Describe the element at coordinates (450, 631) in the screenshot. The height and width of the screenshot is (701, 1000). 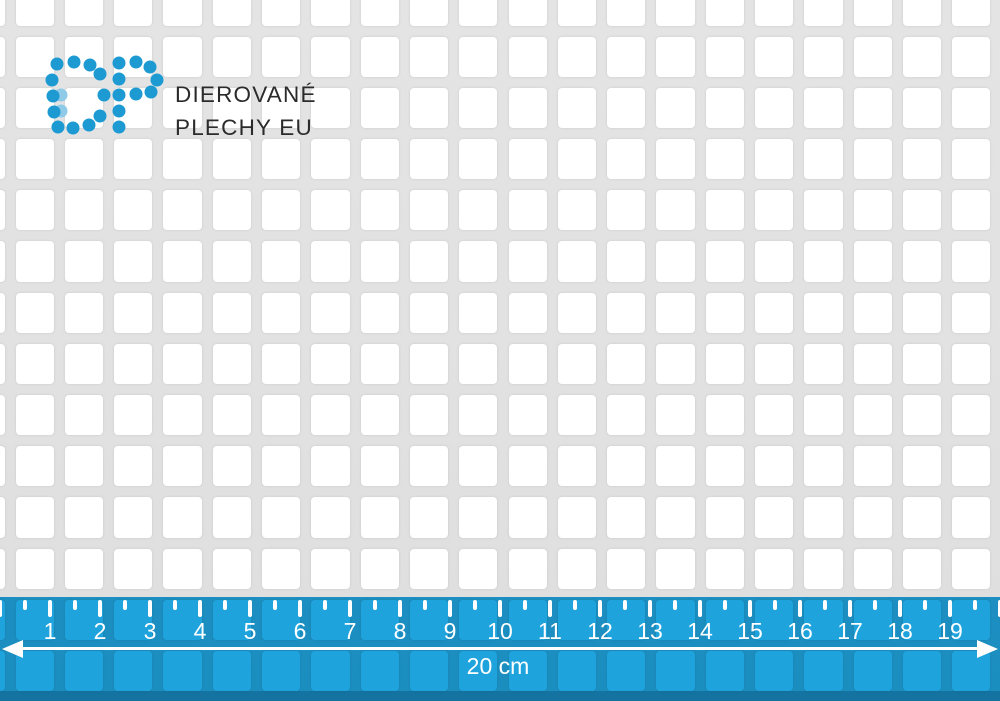
I see `ruler-tick-label: 9` at that location.